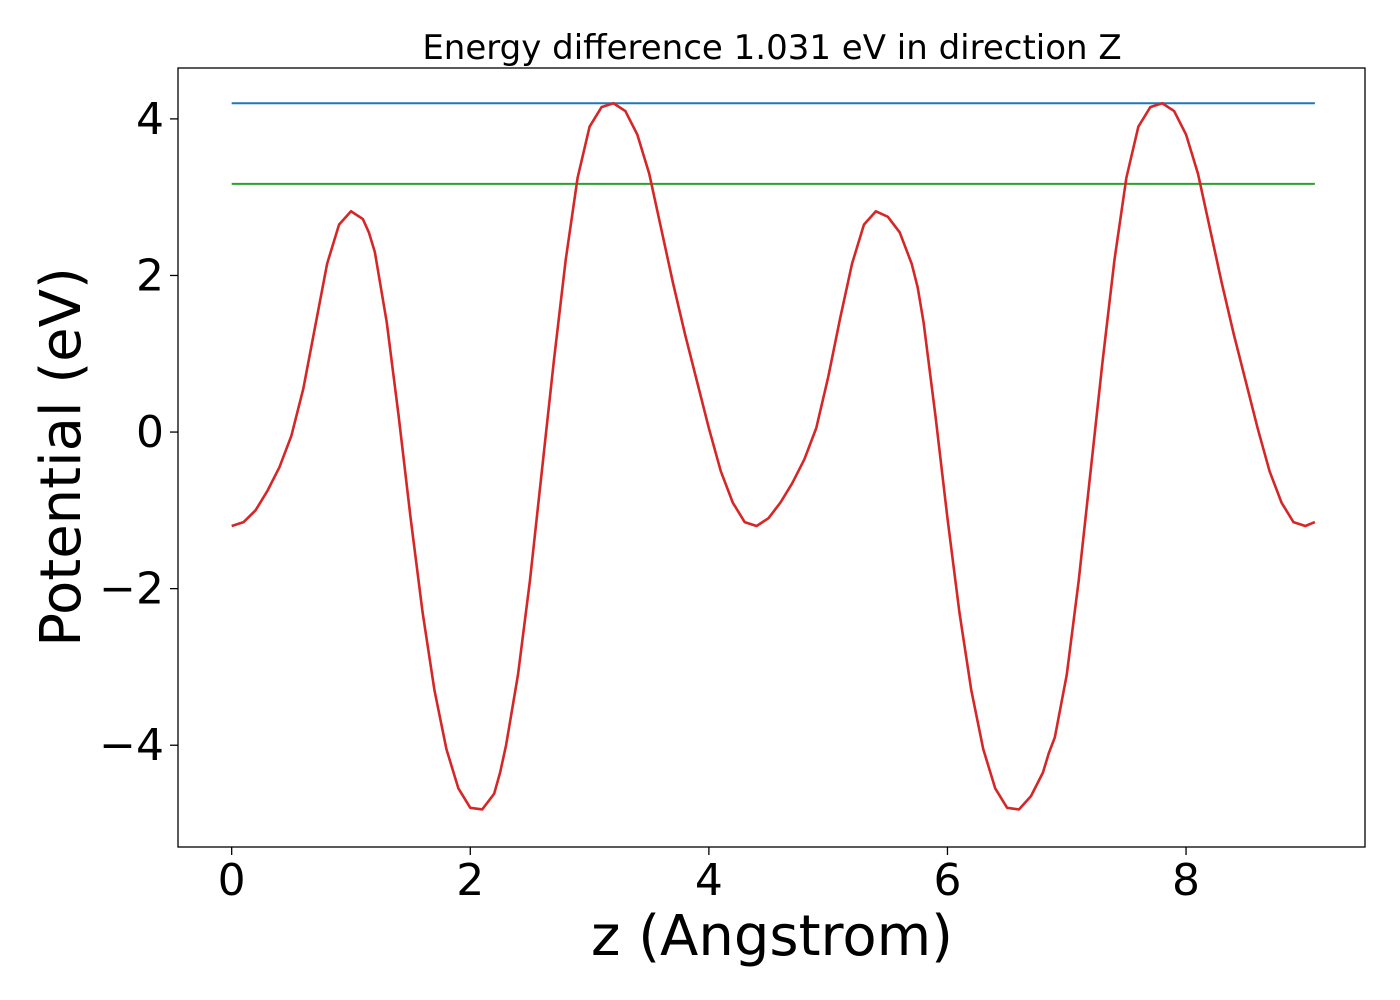 This screenshot has height=1000, width=1400. What do you see at coordinates (150, 275) in the screenshot?
I see `y-tick-label: 2` at bounding box center [150, 275].